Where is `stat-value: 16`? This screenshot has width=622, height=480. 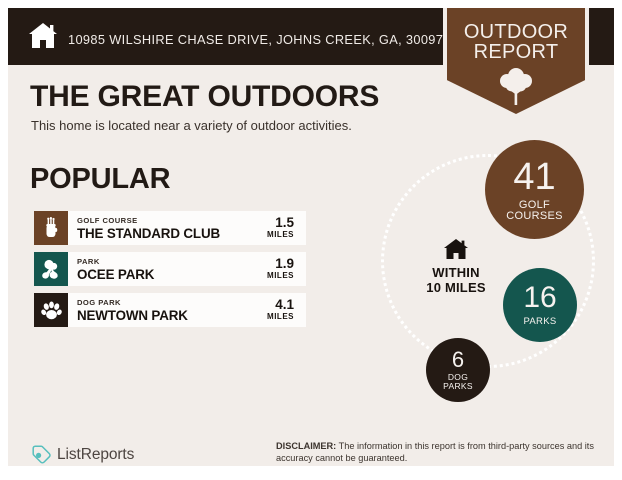
stat-value: 16 is located at coordinates (540, 297).